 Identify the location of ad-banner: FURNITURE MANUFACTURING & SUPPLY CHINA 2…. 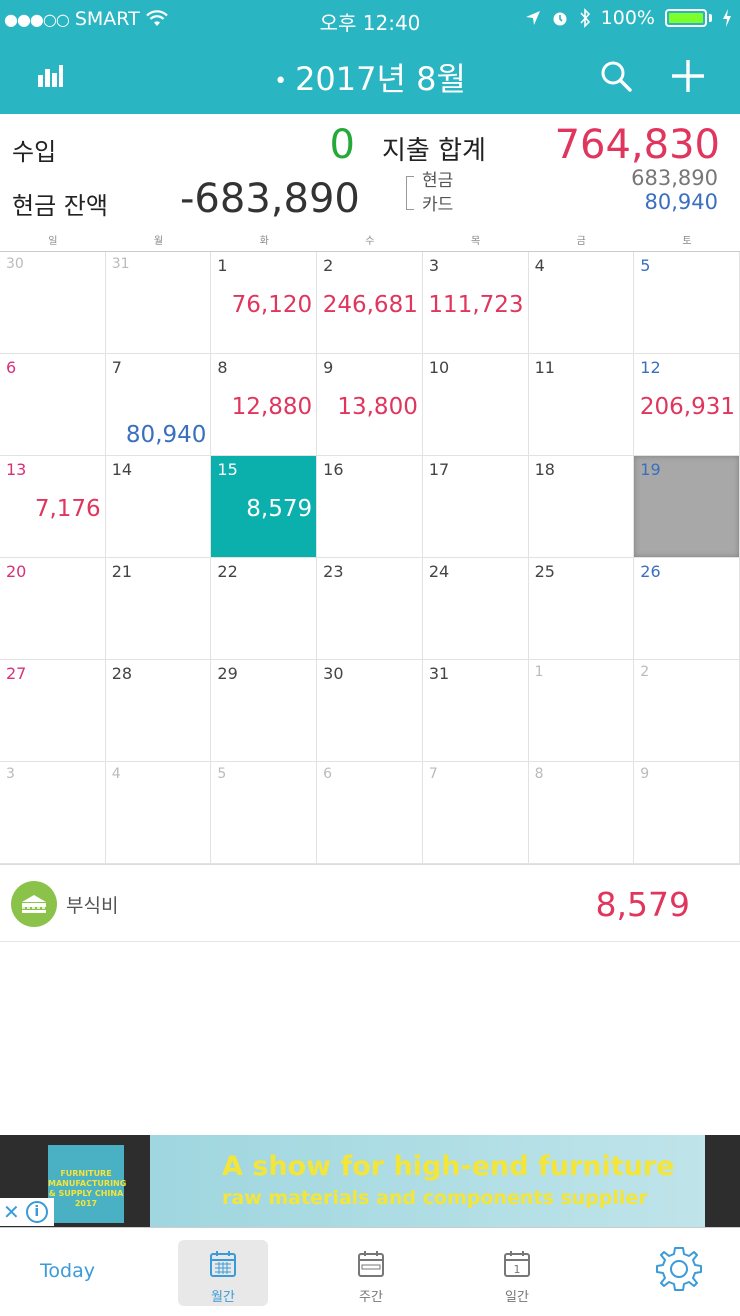
(370, 1181).